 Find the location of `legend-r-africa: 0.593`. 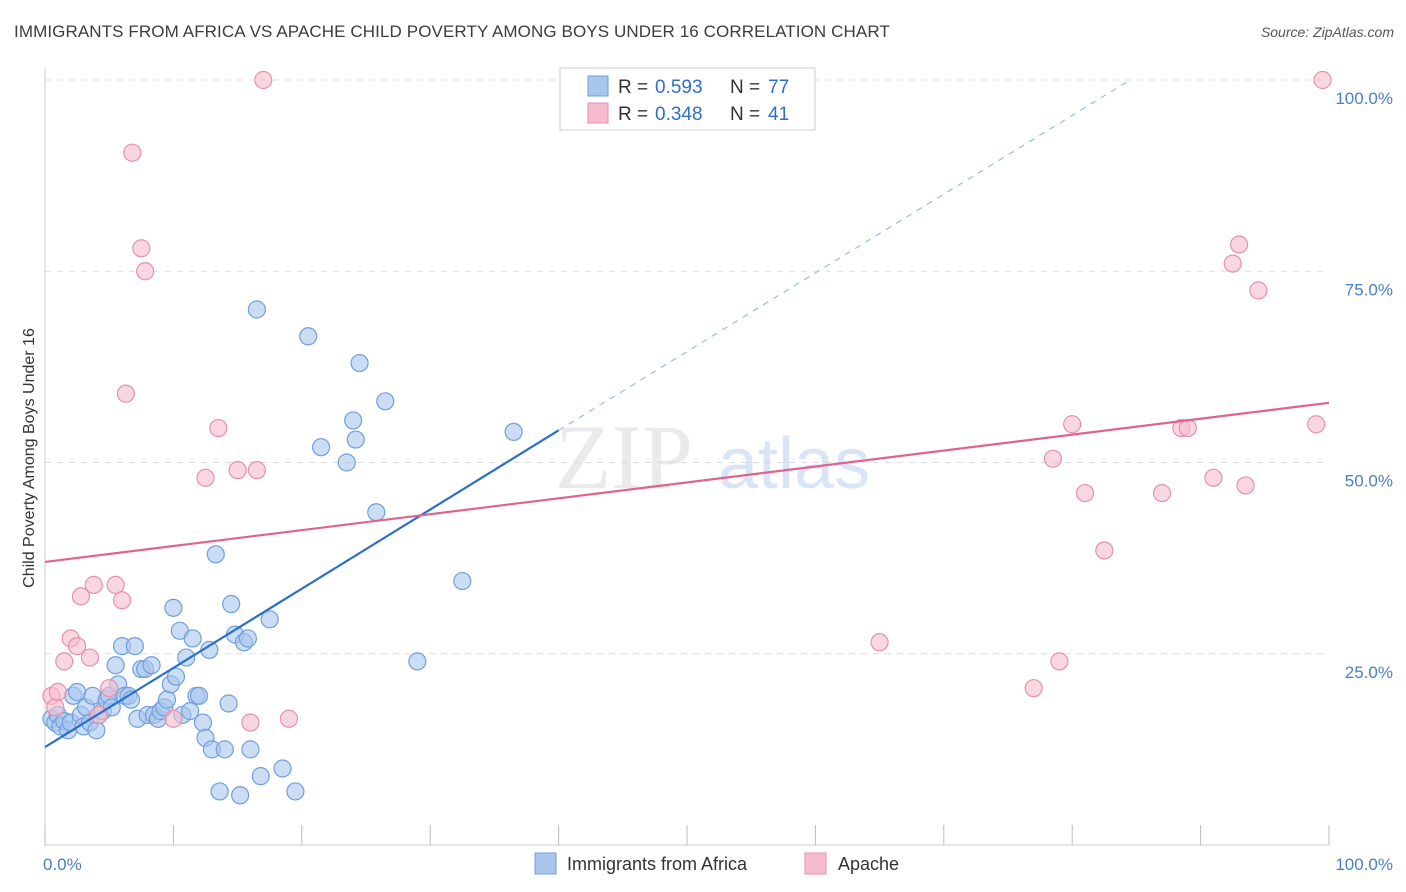

legend-r-africa: 0.593 is located at coordinates (679, 87).